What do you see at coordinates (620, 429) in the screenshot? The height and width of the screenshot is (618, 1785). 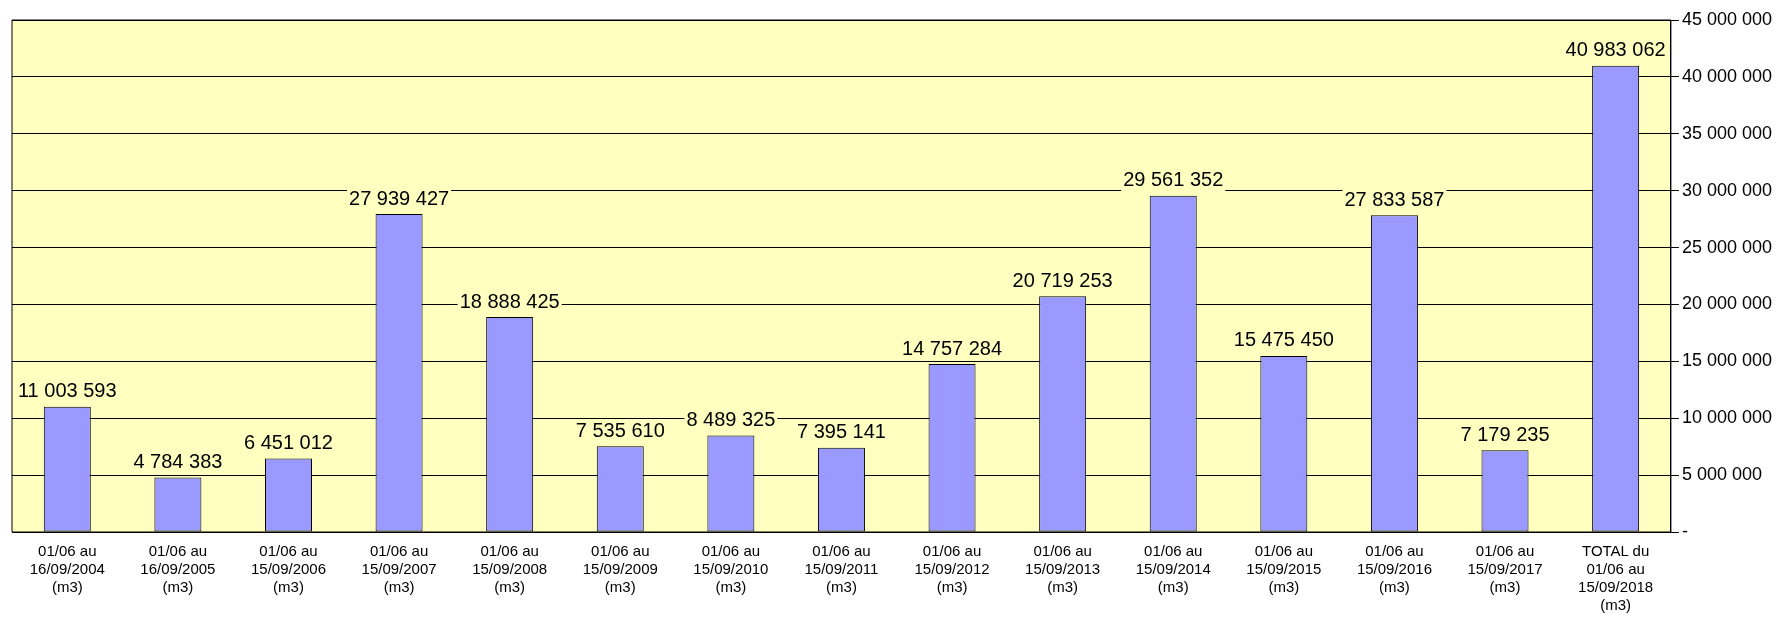 I see `data-label: 7 535 610` at bounding box center [620, 429].